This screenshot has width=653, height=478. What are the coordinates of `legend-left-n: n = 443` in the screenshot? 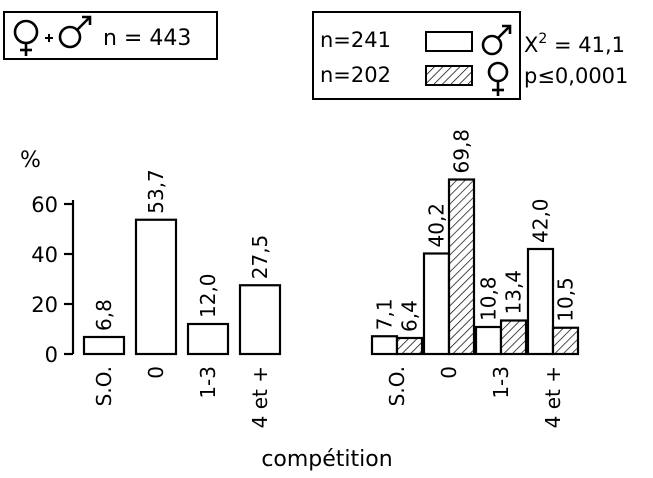 It's located at (147, 38).